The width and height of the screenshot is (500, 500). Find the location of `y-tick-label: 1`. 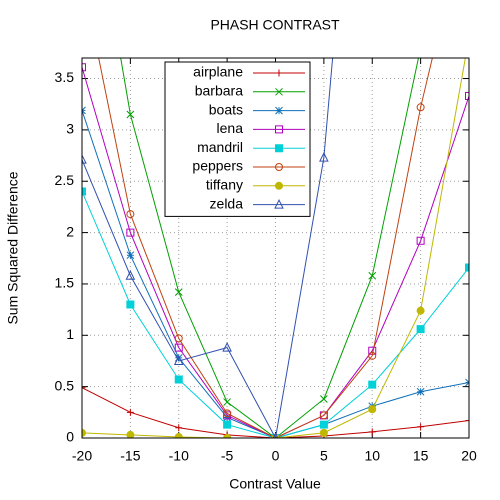

y-tick-label: 1 is located at coordinates (70, 334).